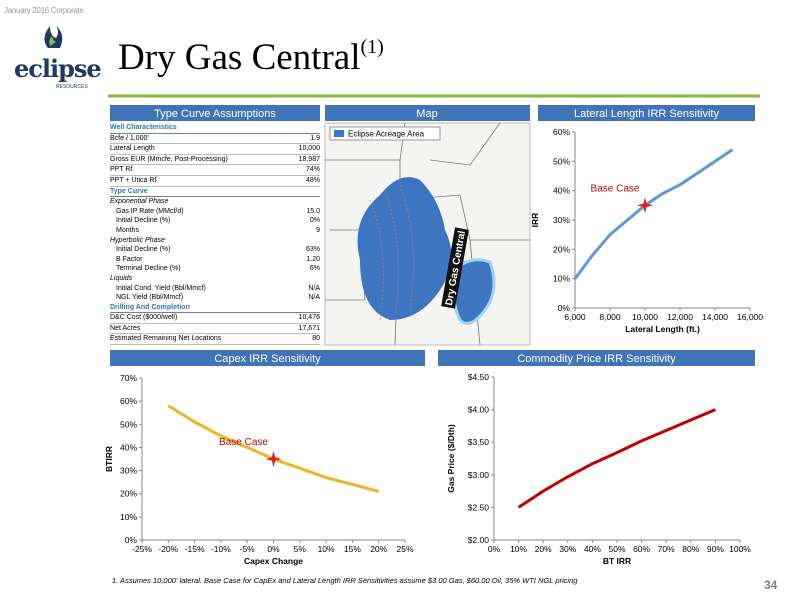 This screenshot has width=800, height=600. I want to click on logo-text: eclipse, so click(58, 68).